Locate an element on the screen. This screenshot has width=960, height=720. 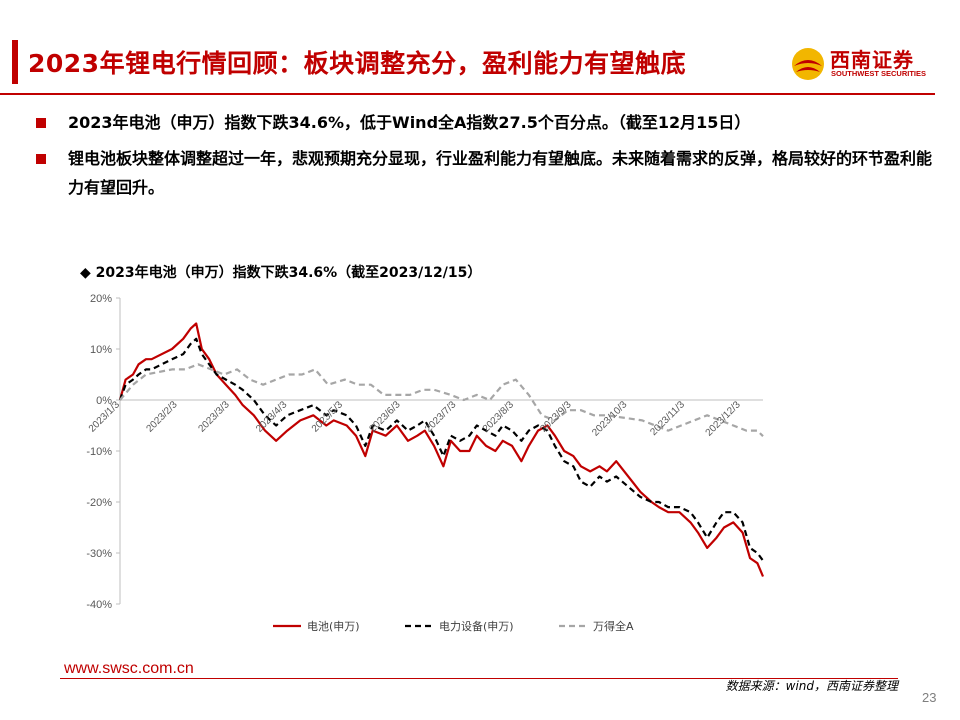
legend-label: 万得全A is located at coordinates (613, 626).